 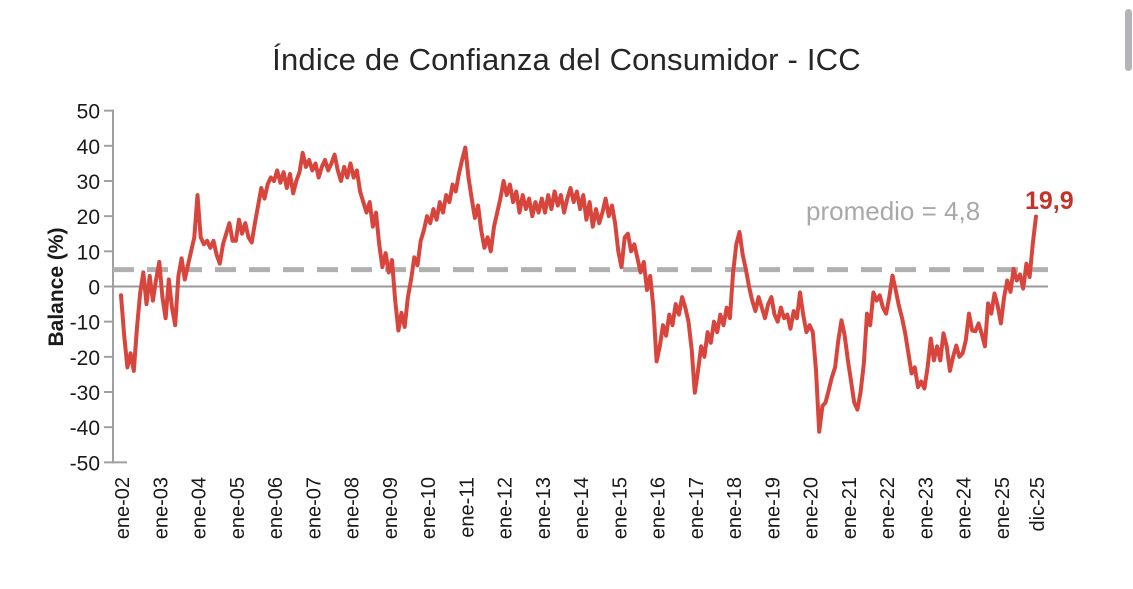 I want to click on x-axis-tick-label: ene-18, so click(x=735, y=508).